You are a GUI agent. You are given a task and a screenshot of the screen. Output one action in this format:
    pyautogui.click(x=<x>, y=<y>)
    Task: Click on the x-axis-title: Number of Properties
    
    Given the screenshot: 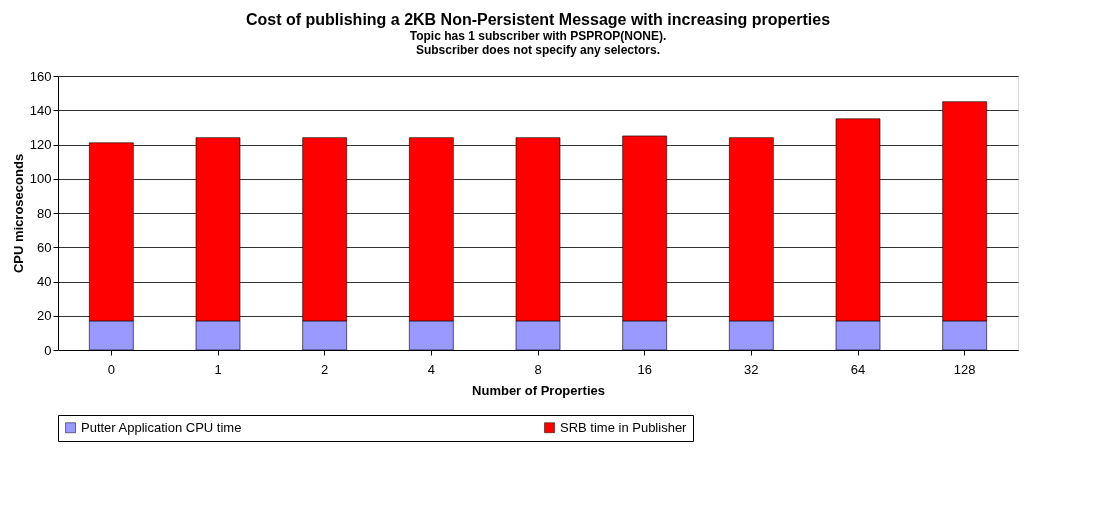 What is the action you would take?
    pyautogui.click(x=538, y=390)
    